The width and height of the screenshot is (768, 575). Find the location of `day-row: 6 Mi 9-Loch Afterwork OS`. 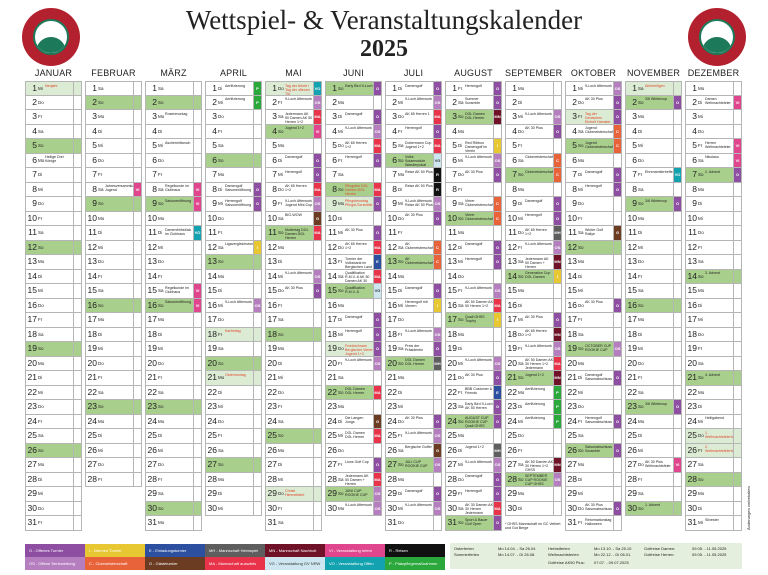

day-row: 6 Mi 9-Loch Afterwork OS is located at coordinates (473, 160).